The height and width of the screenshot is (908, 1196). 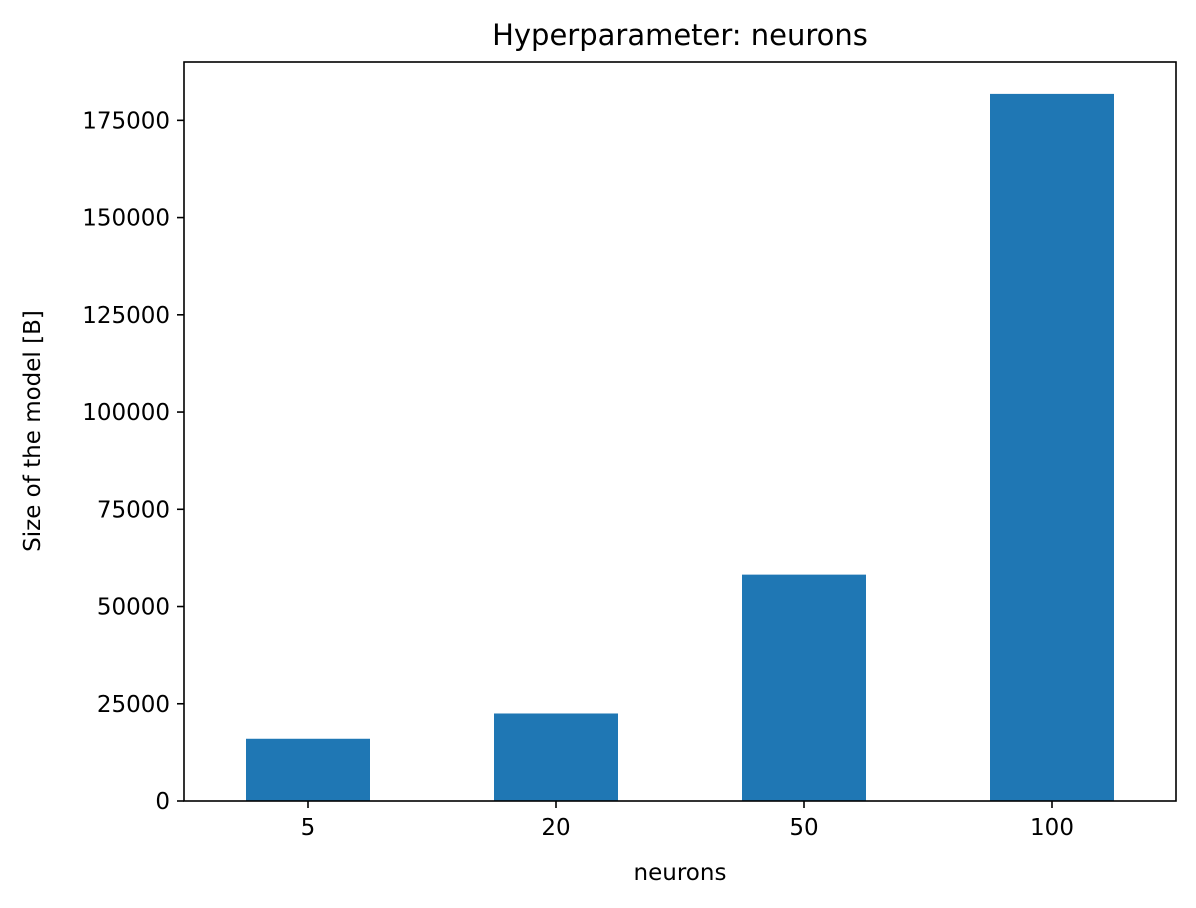 What do you see at coordinates (555, 828) in the screenshot?
I see `x-tick-label: 20` at bounding box center [555, 828].